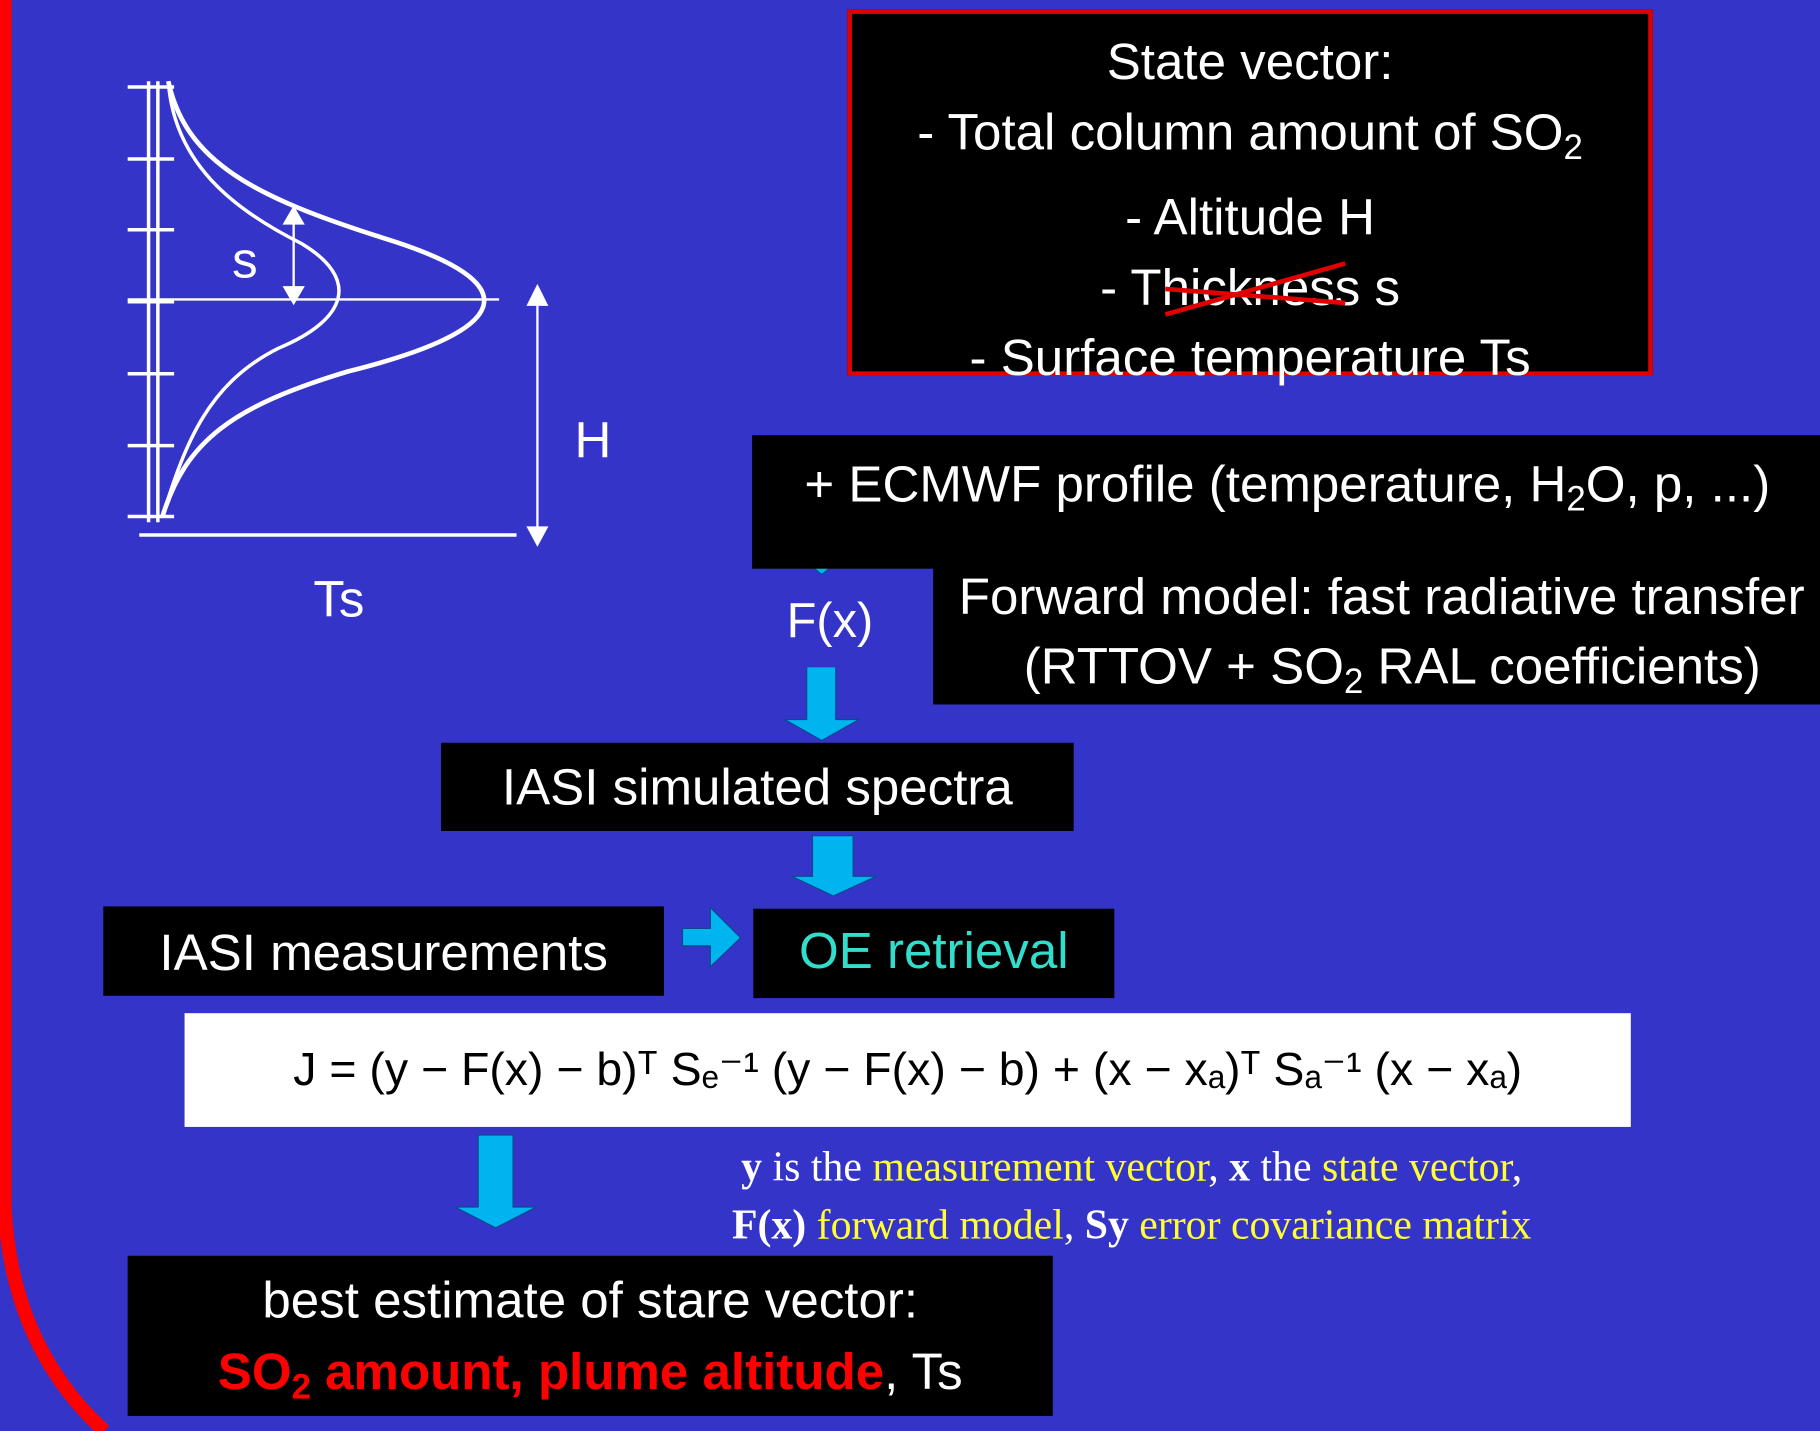 The width and height of the screenshot is (1820, 1431). I want to click on label-s: s, so click(245, 260).